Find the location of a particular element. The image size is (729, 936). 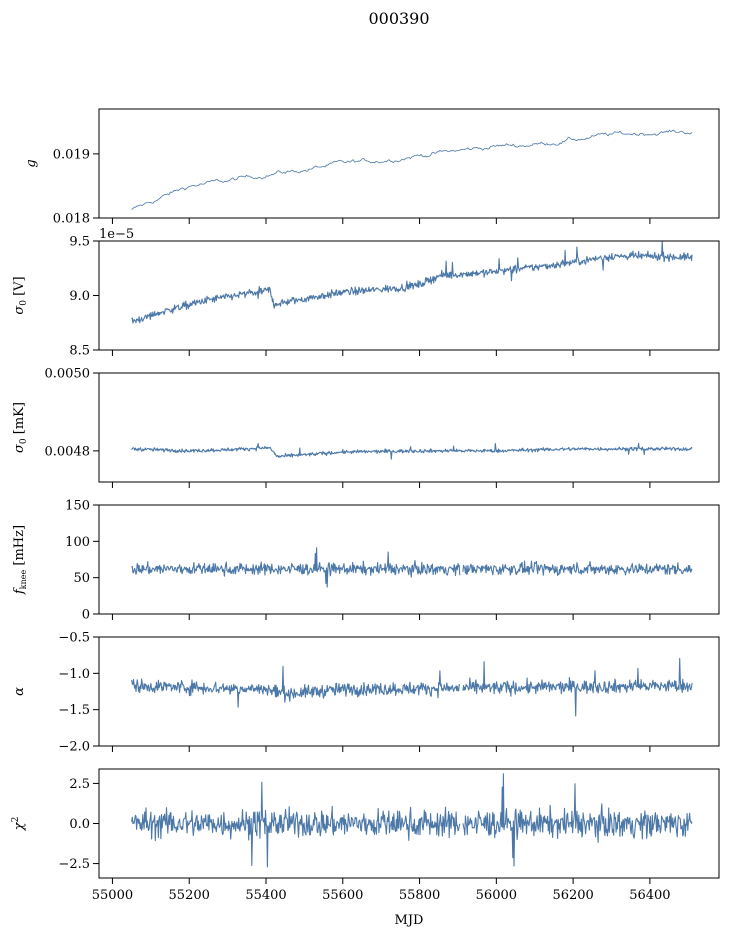

x-axis-label: MJD is located at coordinates (409, 920).